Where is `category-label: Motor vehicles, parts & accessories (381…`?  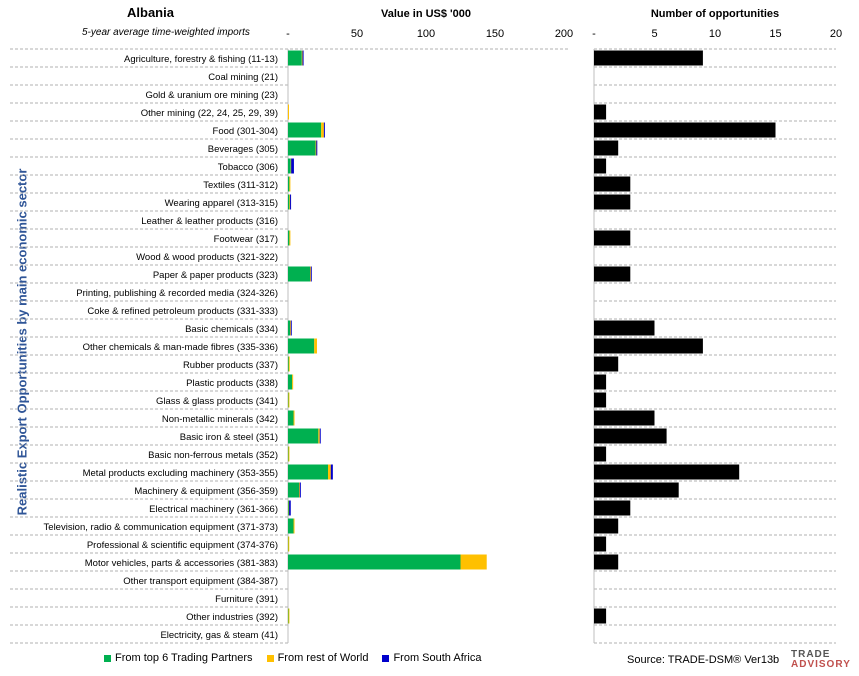
category-label: Motor vehicles, parts & accessories (381… is located at coordinates (181, 563).